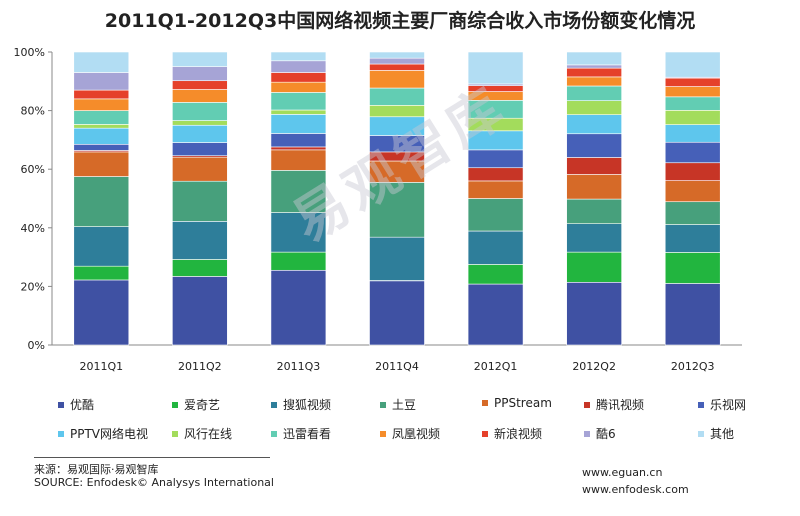 The width and height of the screenshot is (800, 516). I want to click on legend-label: 搜狐视频, so click(307, 405).